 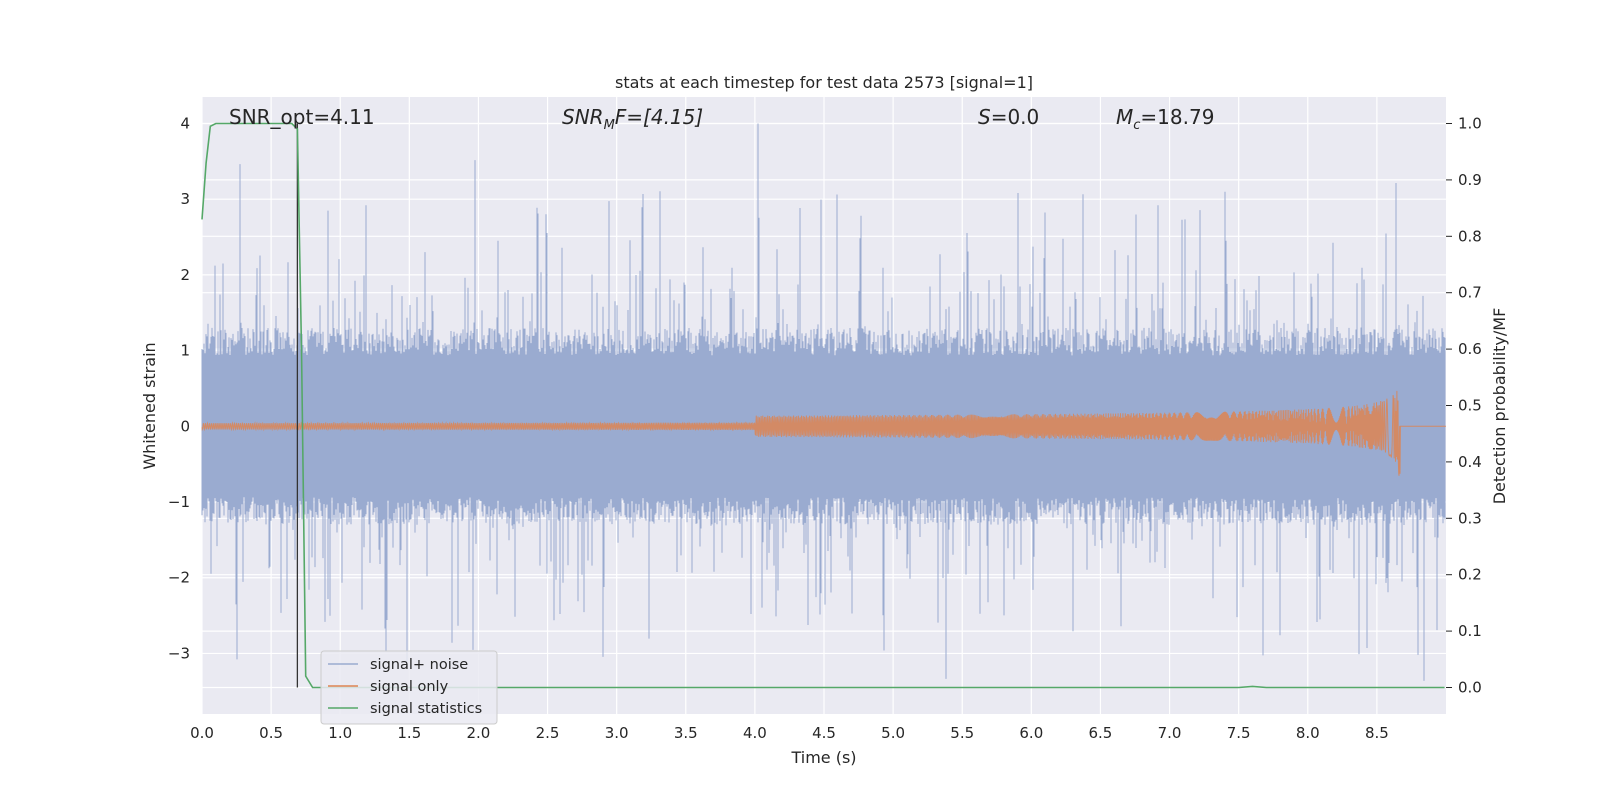 I want to click on x-tick-label: 2.5, so click(x=548, y=733).